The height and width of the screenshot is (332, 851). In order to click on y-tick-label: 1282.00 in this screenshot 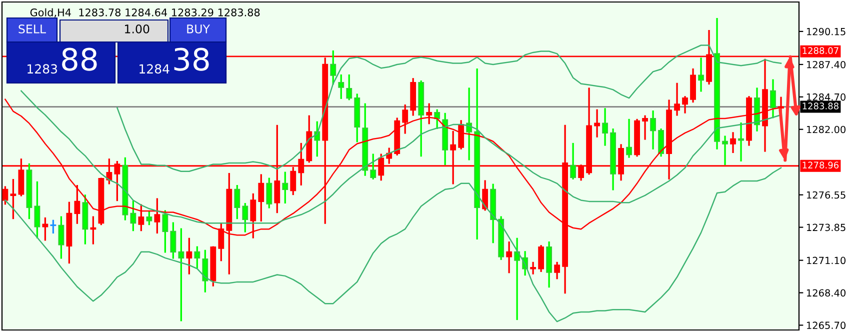, I will do `click(826, 130)`.